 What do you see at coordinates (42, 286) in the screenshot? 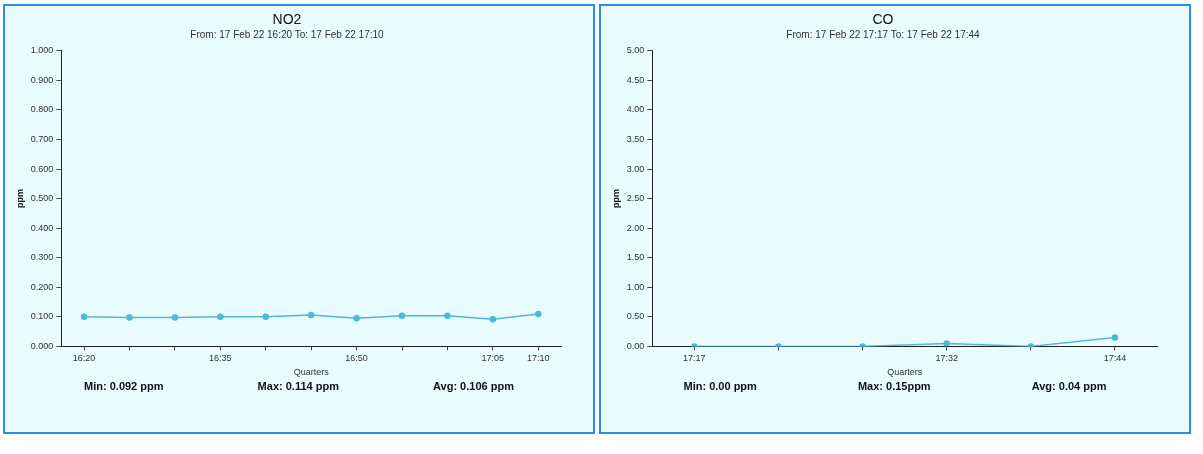
I see `y-tick-label: 0.200` at bounding box center [42, 286].